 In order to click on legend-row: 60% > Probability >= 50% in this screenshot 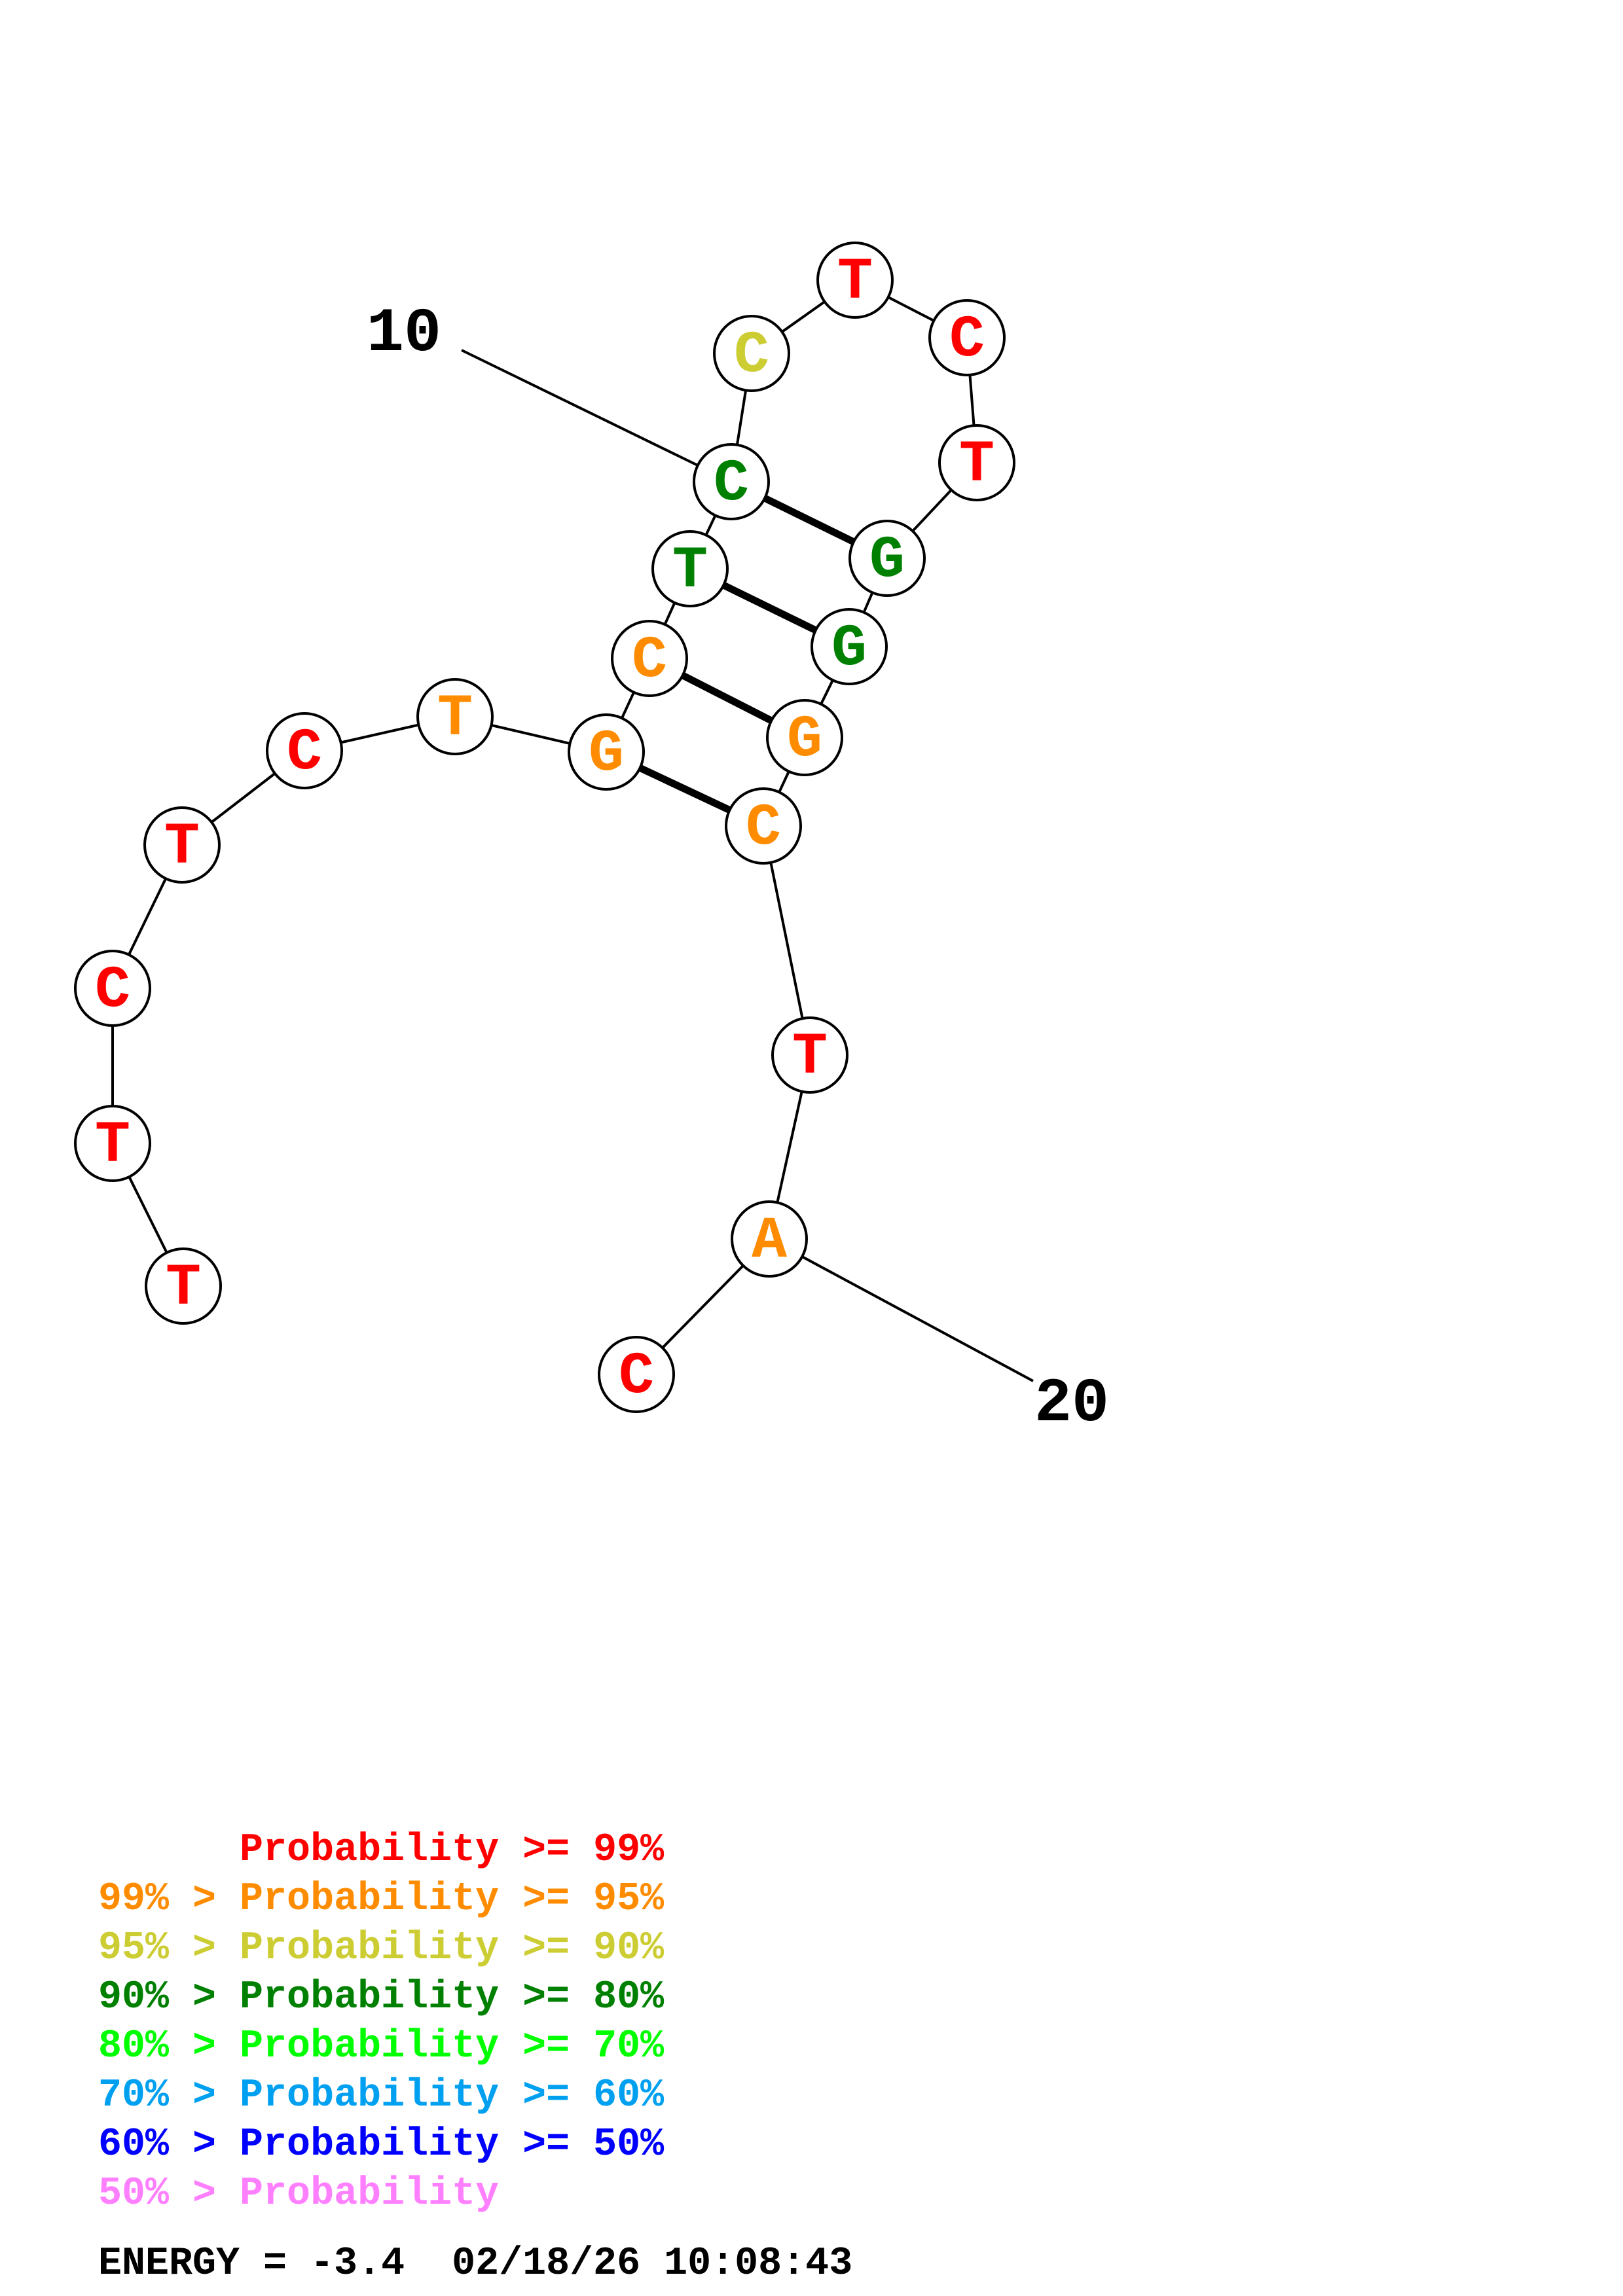, I will do `click(381, 2145)`.